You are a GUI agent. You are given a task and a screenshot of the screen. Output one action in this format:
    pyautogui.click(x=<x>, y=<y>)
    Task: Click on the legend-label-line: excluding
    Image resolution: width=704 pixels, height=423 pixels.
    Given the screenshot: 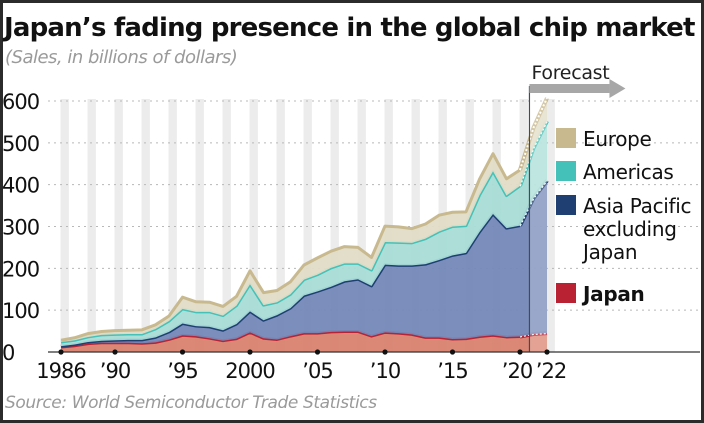 What is the action you would take?
    pyautogui.click(x=630, y=229)
    